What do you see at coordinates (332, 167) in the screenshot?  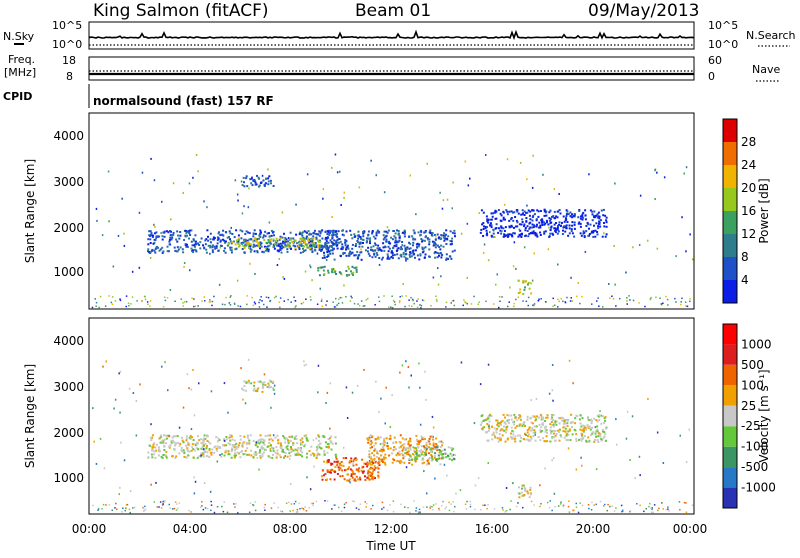 I see `power-echo-1923` at bounding box center [332, 167].